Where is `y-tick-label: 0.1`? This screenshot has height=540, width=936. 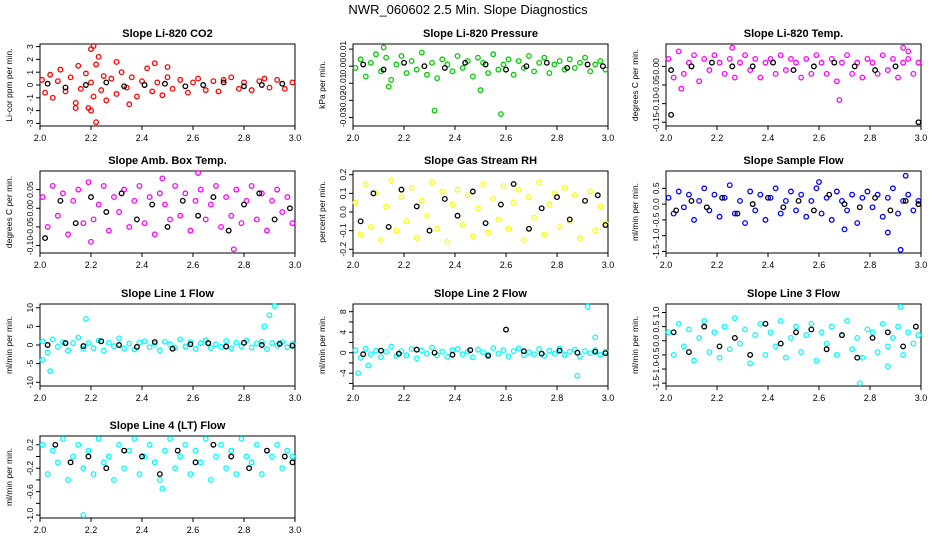
y-tick-label: 0.1 is located at coordinates (343, 193).